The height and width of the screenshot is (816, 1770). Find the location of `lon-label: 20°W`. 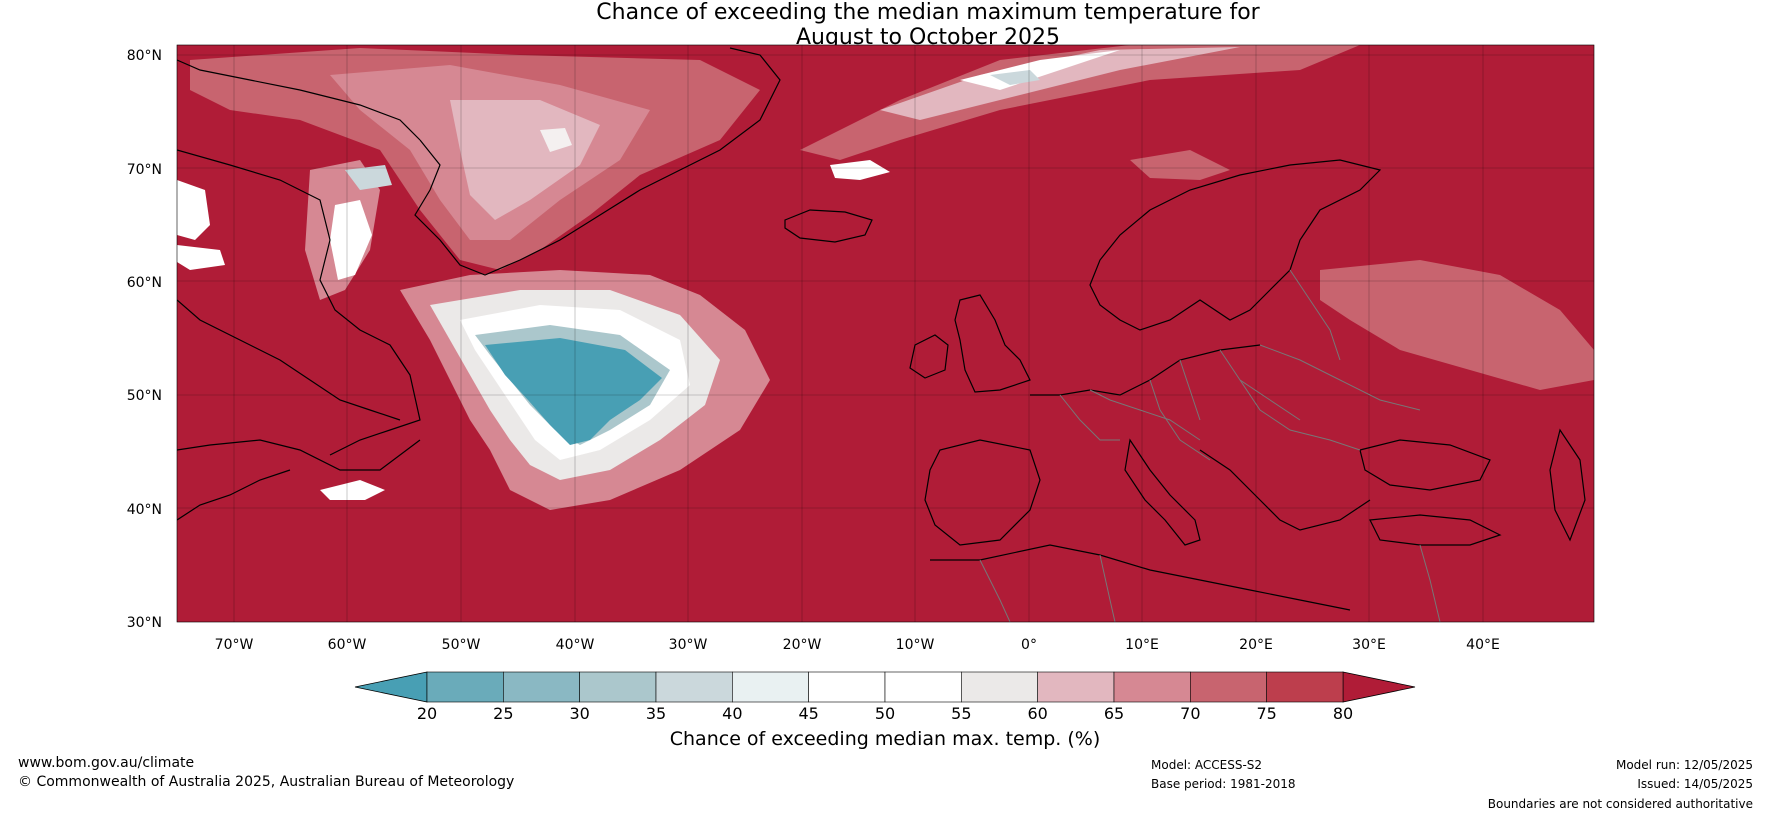

lon-label: 20°W is located at coordinates (802, 645).